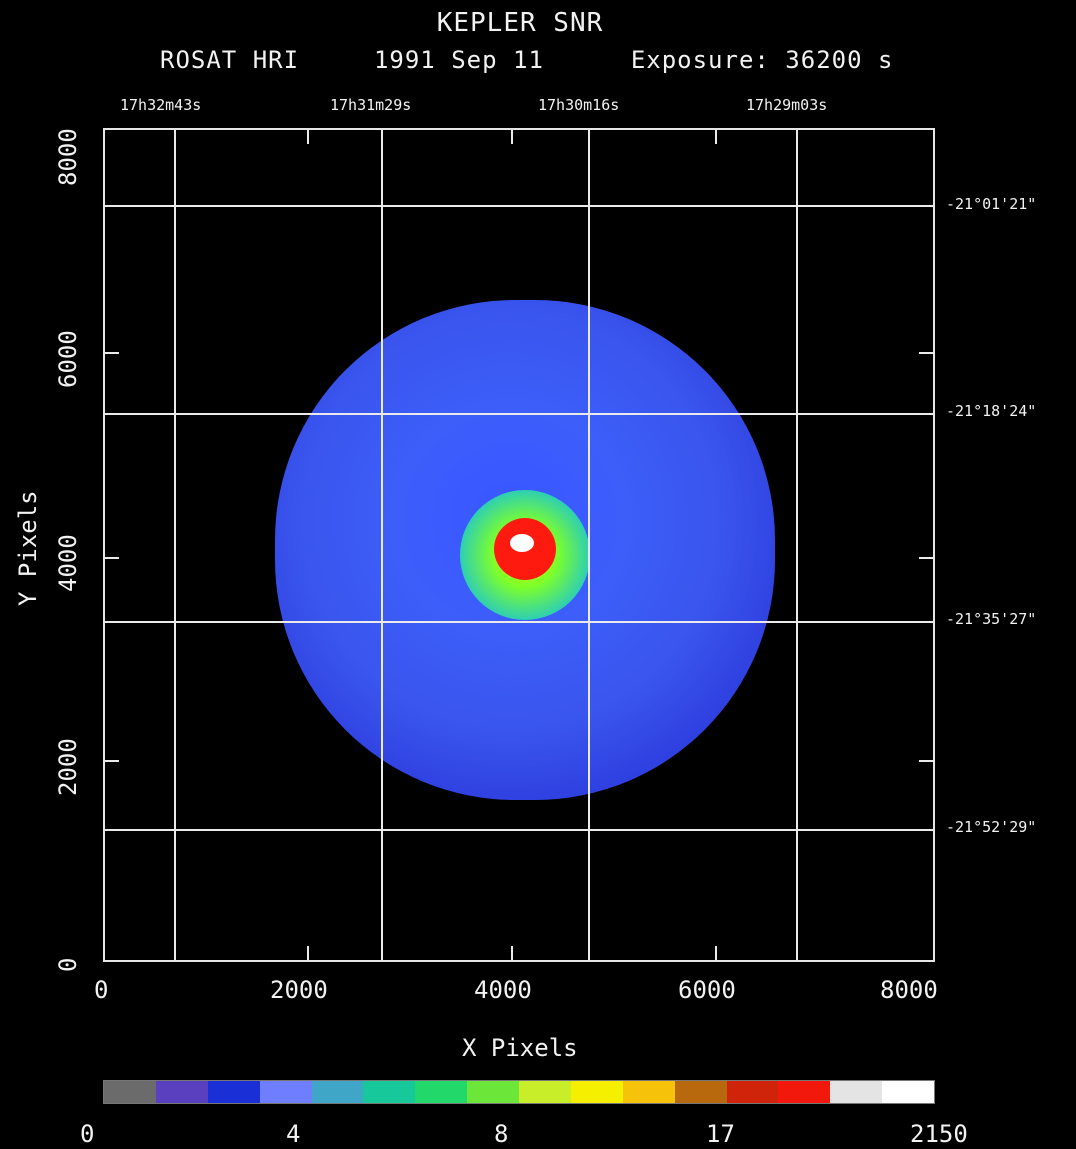 The image size is (1076, 1149). I want to click on ra-label: 17h32m43s, so click(161, 105).